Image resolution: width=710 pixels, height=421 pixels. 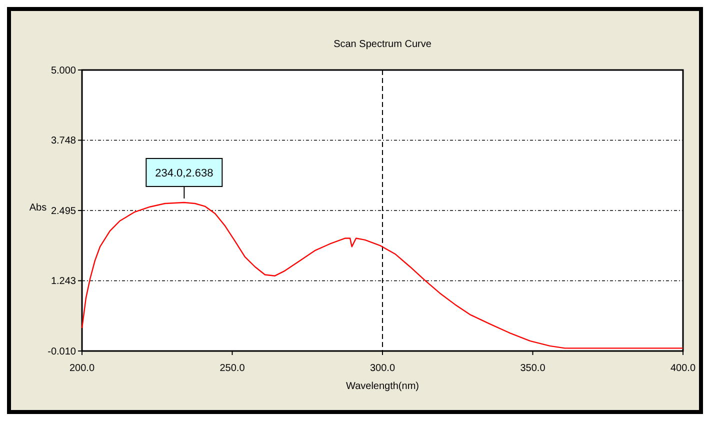 What do you see at coordinates (63, 71) in the screenshot?
I see `y-tick-label: 5.000` at bounding box center [63, 71].